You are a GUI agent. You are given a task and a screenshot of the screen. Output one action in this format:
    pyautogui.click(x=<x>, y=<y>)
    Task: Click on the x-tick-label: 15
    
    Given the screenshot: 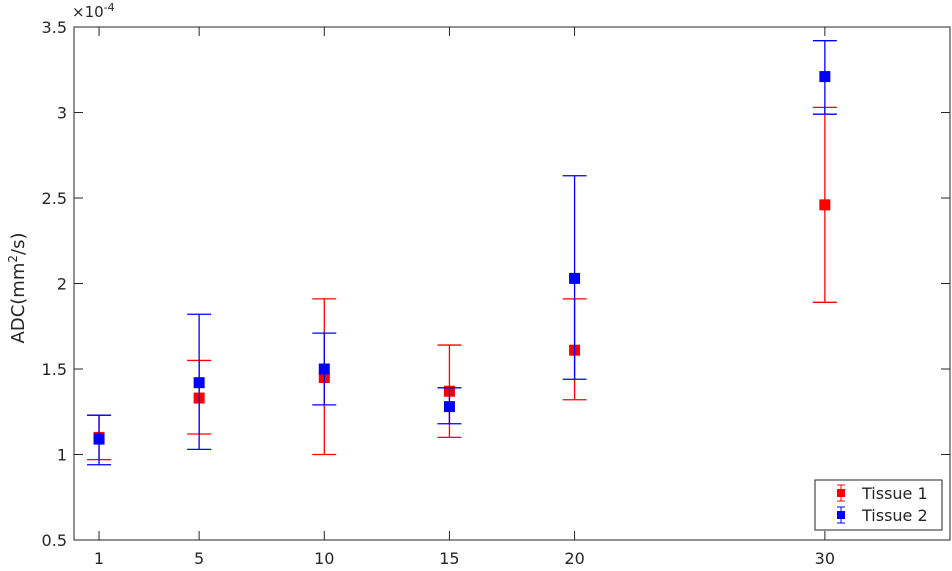 What is the action you would take?
    pyautogui.click(x=449, y=558)
    